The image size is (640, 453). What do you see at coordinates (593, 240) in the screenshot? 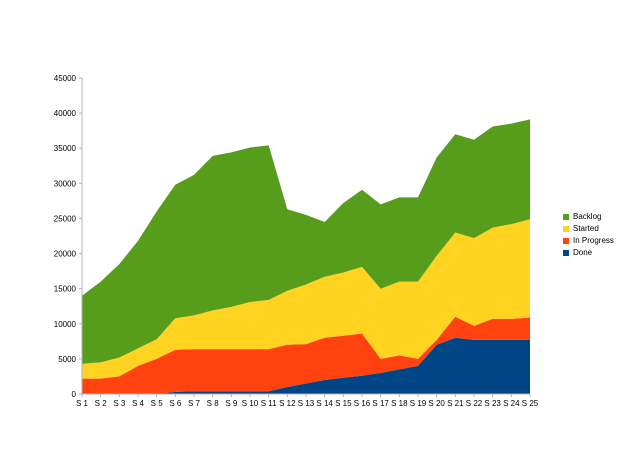
I see `legend-label: In Progress` at bounding box center [593, 240].